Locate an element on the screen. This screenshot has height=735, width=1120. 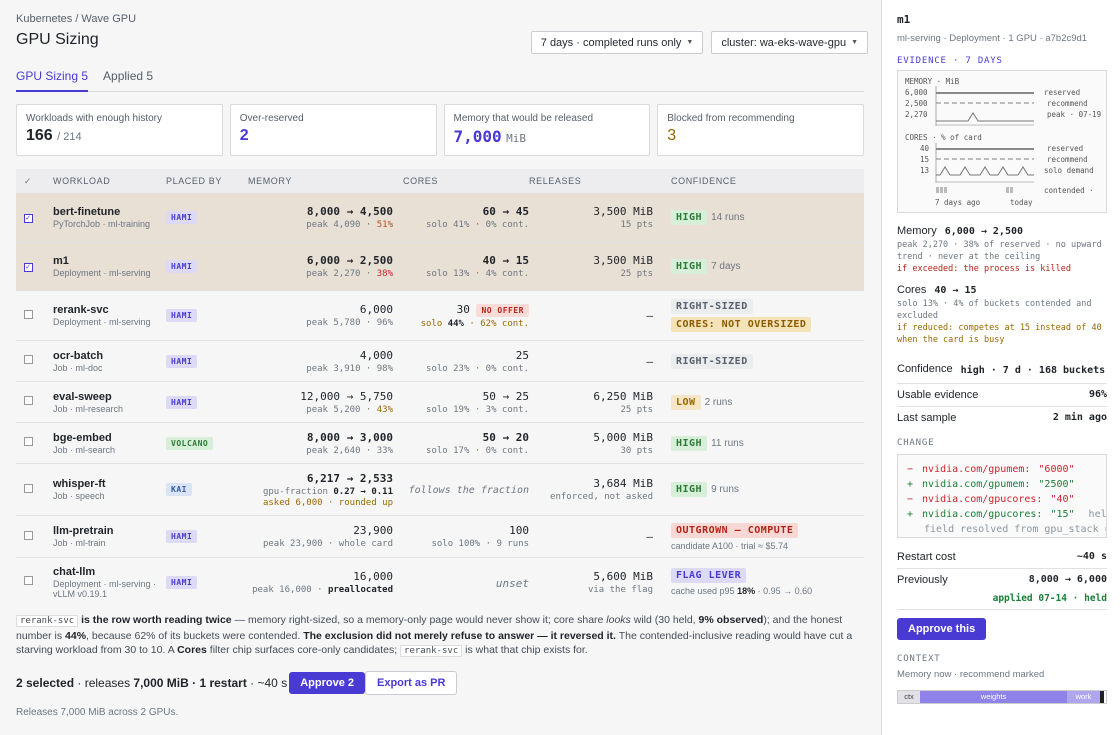
cluster-dropdown: cluster: wa-eks-wave-gpu ▼ is located at coordinates (789, 42).